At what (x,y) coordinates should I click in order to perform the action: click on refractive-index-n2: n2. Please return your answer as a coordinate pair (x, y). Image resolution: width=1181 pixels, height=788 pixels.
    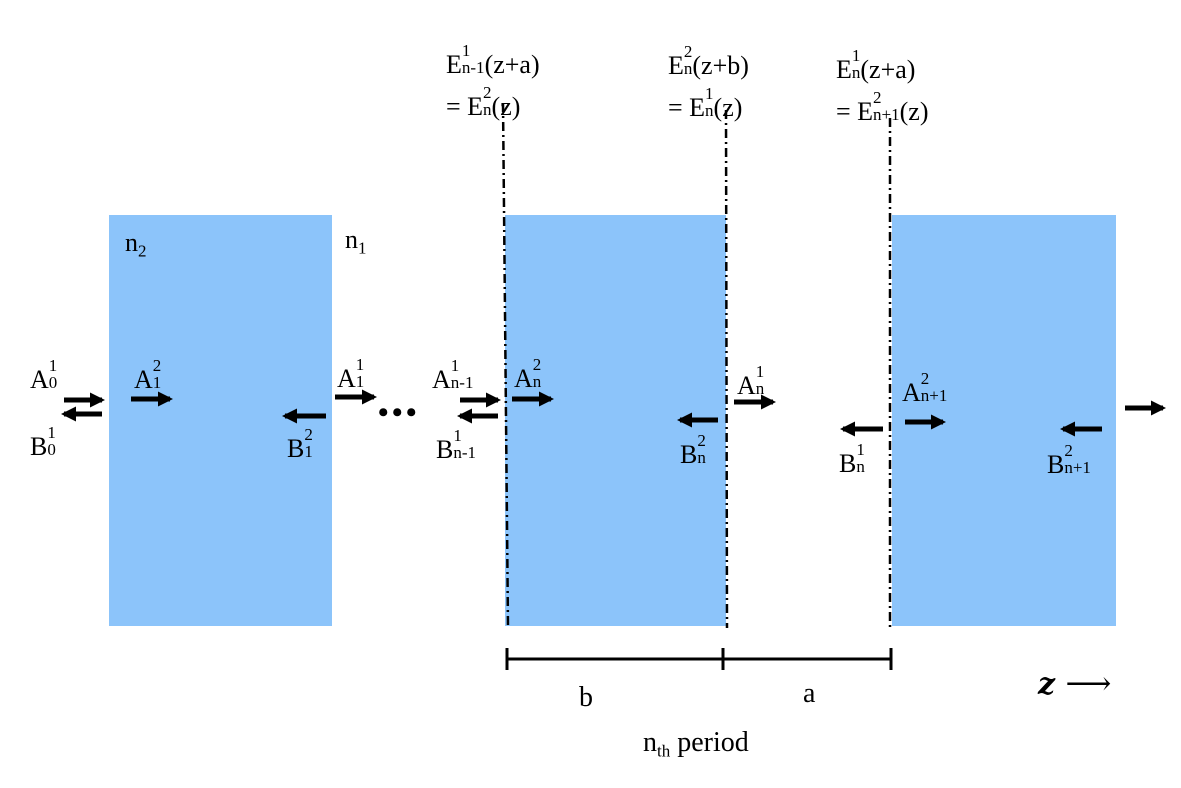
    Looking at the image, I should click on (136, 244).